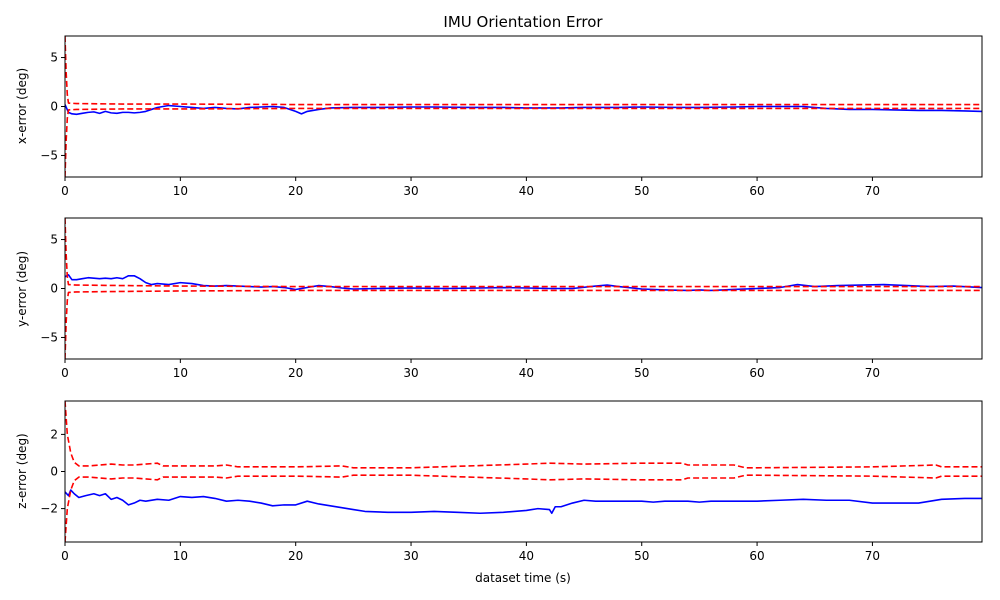  What do you see at coordinates (49, 509) in the screenshot?
I see `y-tick-label: −2` at bounding box center [49, 509].